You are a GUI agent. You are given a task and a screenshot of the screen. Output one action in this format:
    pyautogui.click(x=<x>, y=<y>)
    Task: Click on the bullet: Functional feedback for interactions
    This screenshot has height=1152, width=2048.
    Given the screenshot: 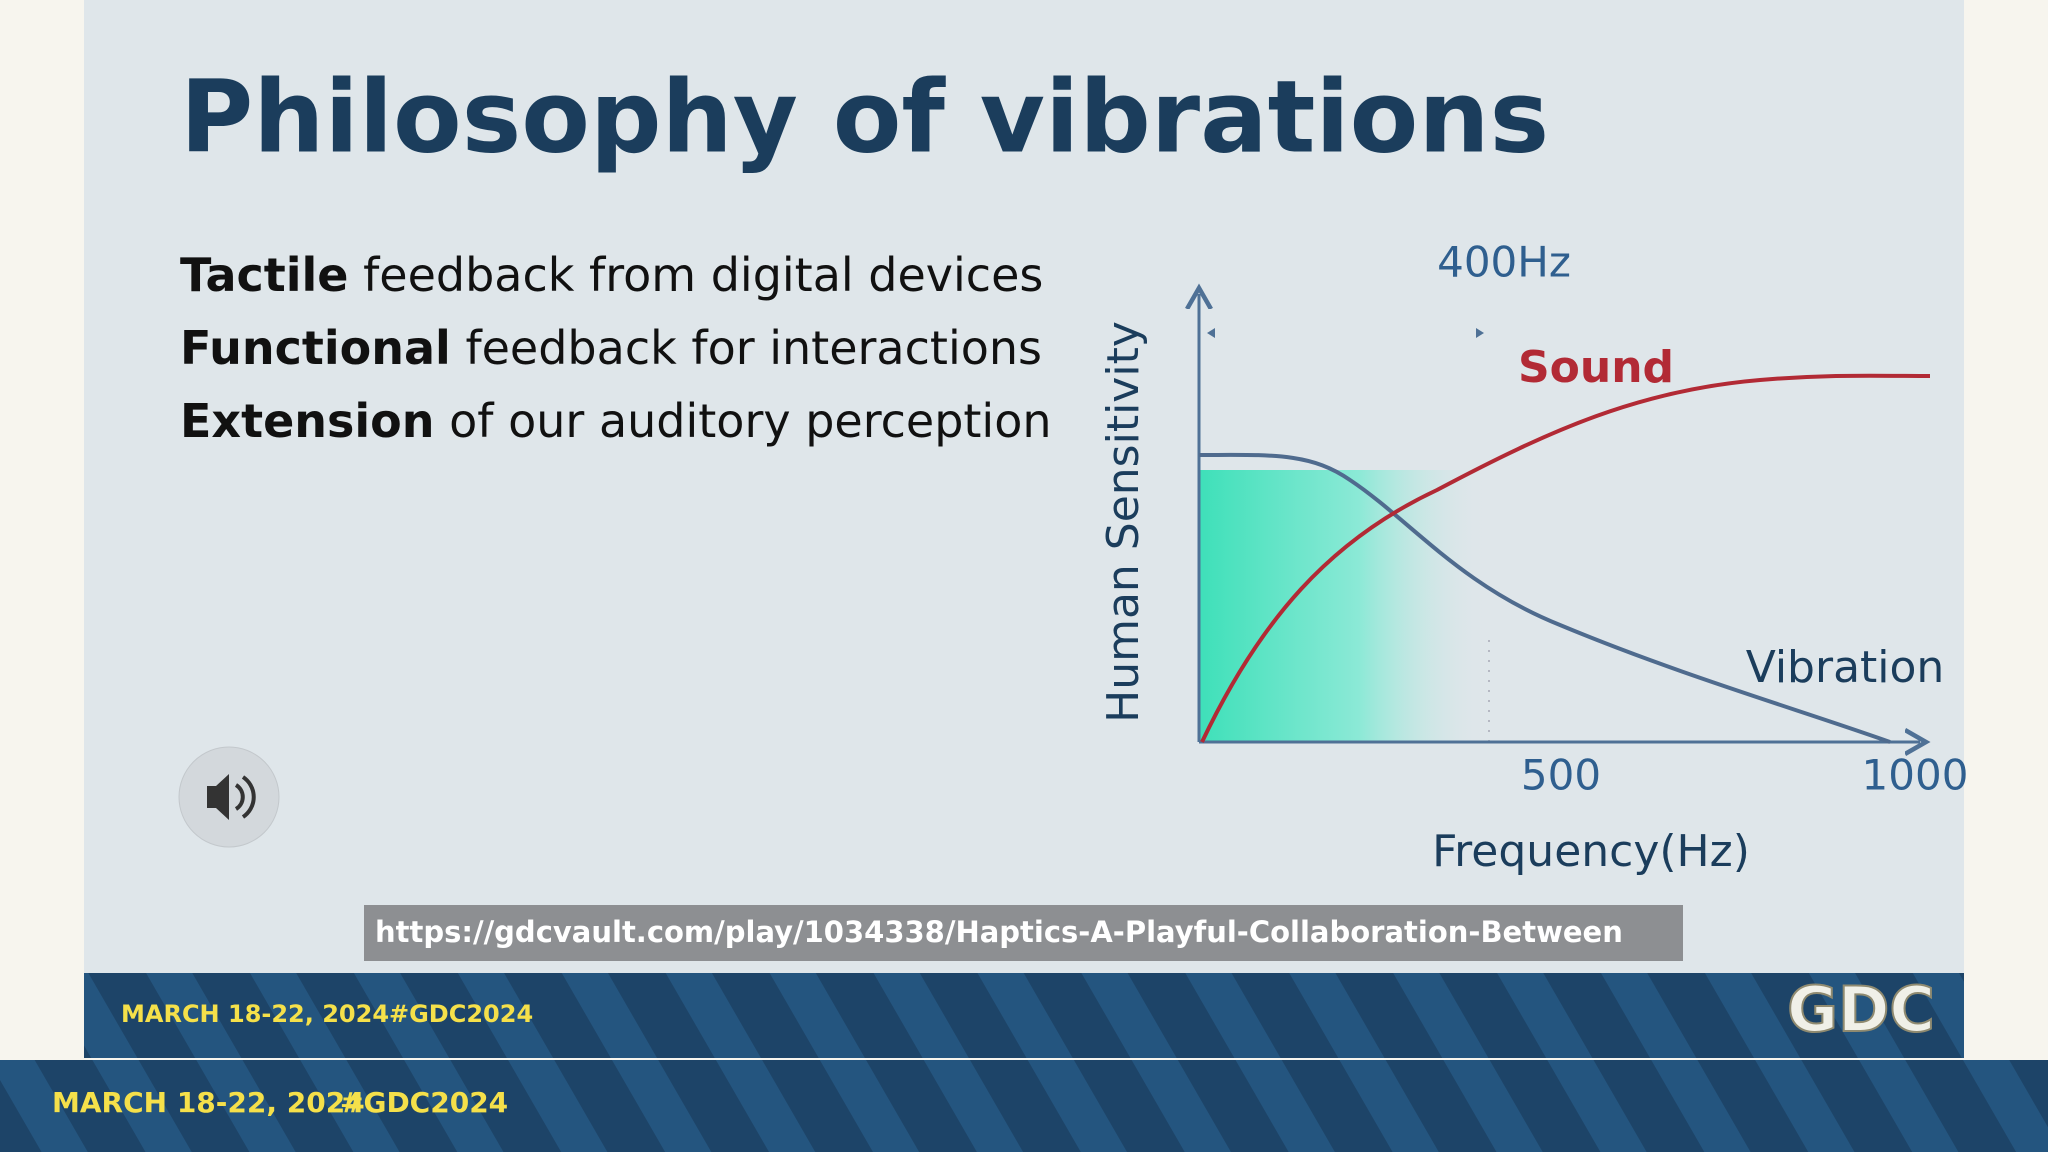 What is the action you would take?
    pyautogui.click(x=611, y=348)
    